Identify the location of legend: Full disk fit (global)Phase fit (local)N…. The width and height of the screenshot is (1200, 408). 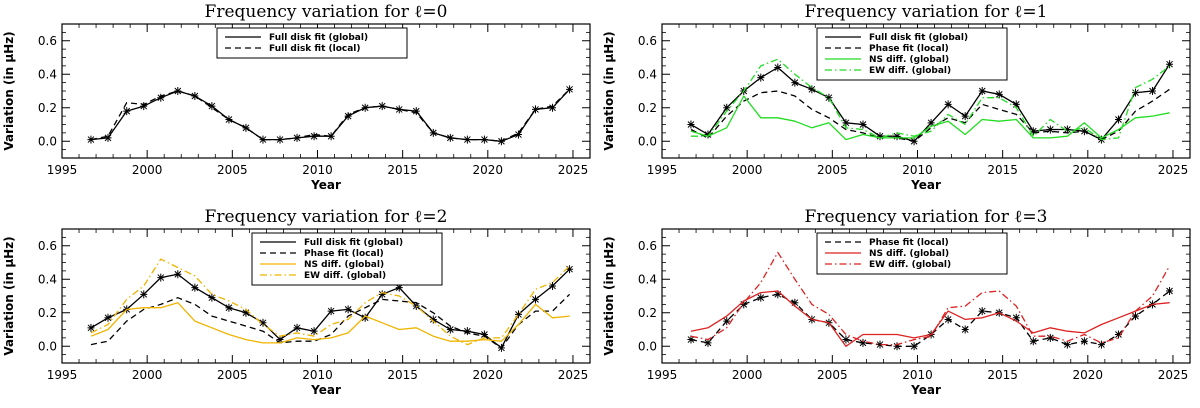
(912, 54).